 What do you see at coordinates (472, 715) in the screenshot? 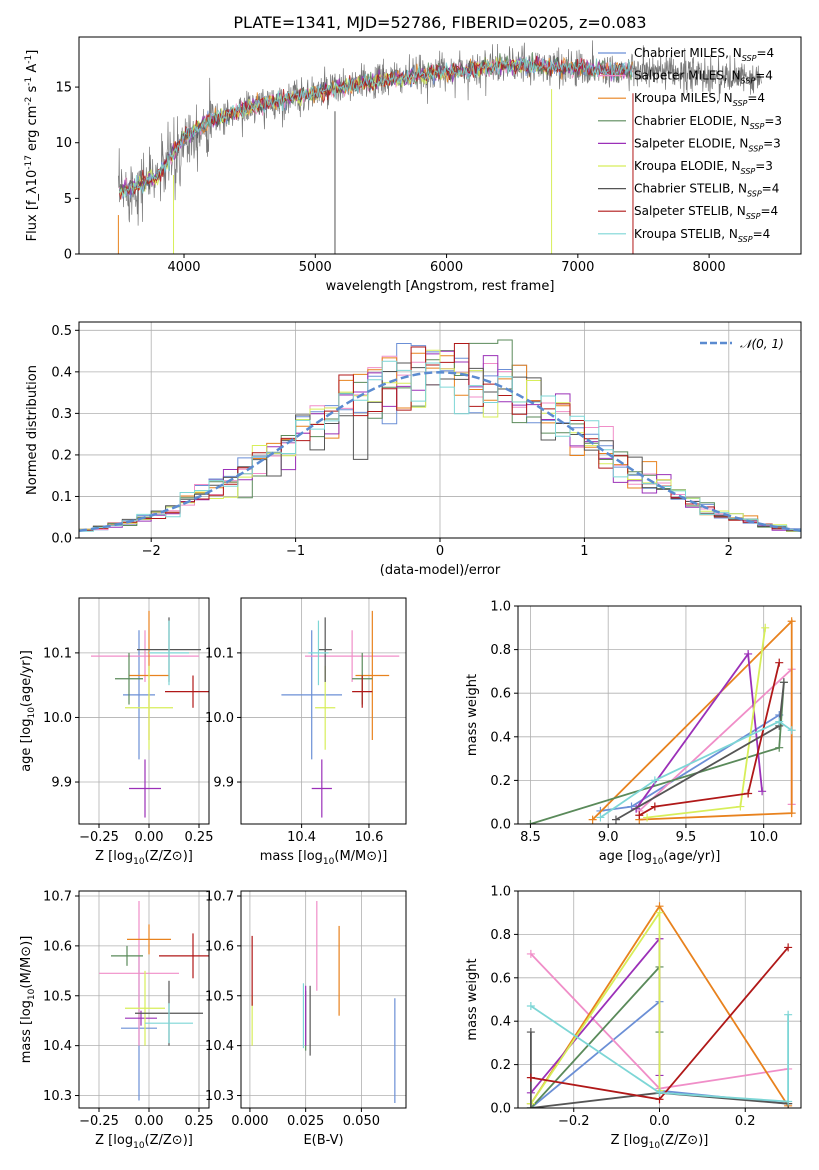
I see `y-axis-label: mass weight` at bounding box center [472, 715].